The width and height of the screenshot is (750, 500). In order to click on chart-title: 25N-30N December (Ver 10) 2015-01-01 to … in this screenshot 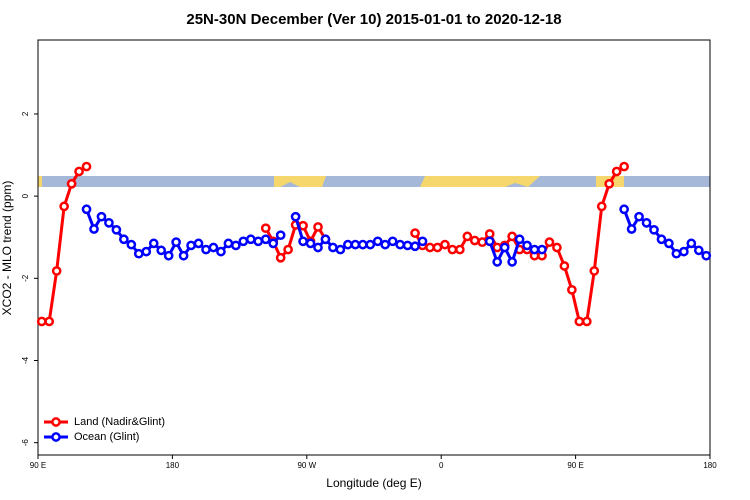, I will do `click(373, 19)`.